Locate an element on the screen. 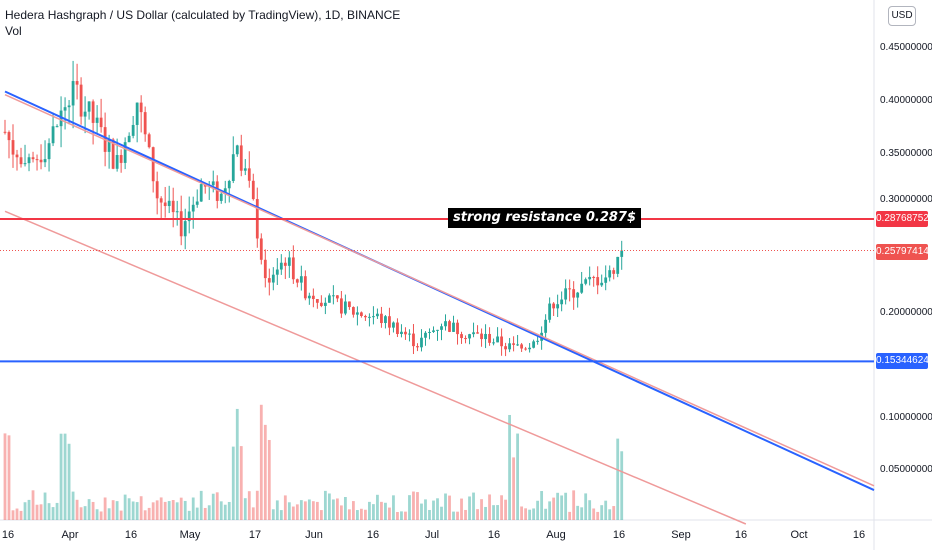 This screenshot has height=550, width=932. currency-button: USD is located at coordinates (902, 16).